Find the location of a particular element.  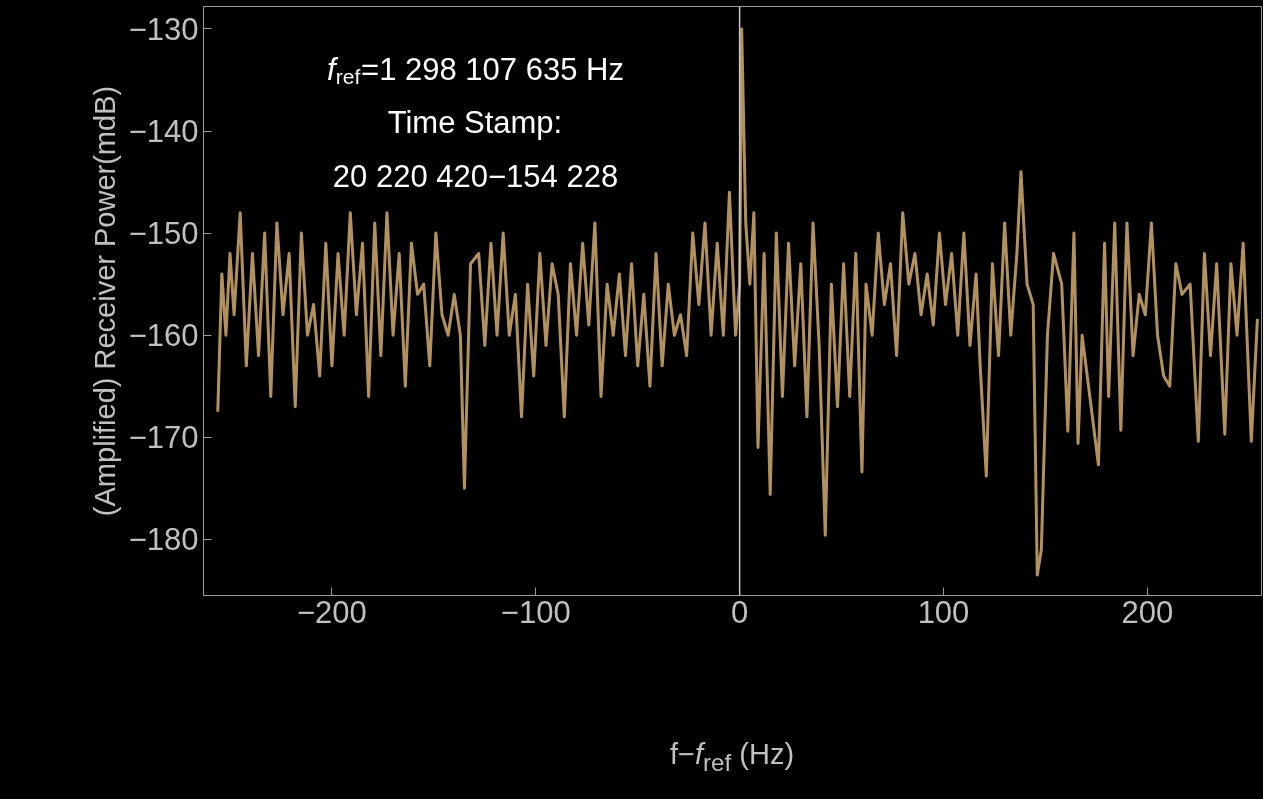

y-axis-title: (Amplified) Receiver Power(mdB) is located at coordinates (104, 301).